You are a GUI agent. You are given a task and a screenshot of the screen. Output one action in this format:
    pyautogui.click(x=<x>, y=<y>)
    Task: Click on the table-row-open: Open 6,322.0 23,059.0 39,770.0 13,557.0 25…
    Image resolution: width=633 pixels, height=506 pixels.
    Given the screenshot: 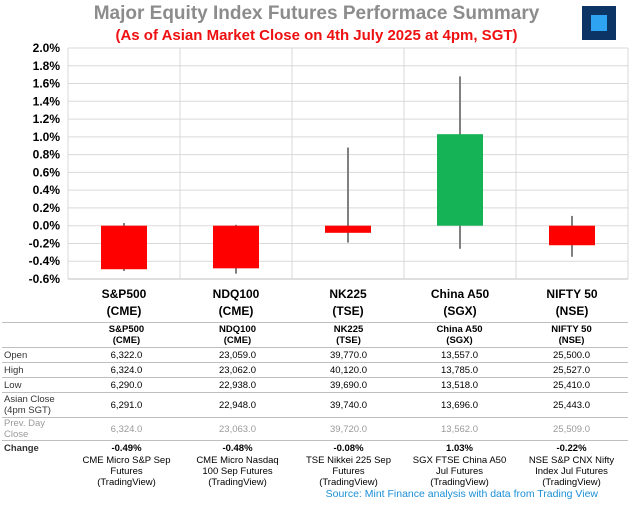 What is the action you would take?
    pyautogui.click(x=315, y=355)
    